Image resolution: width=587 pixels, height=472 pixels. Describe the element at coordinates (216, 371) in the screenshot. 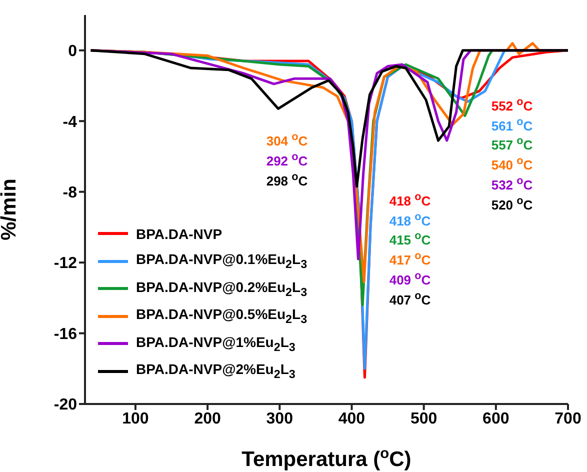

I see `legend-label: BPA.DA-NVP@2%Eu$_{2}$L$_{3}$` at that location.